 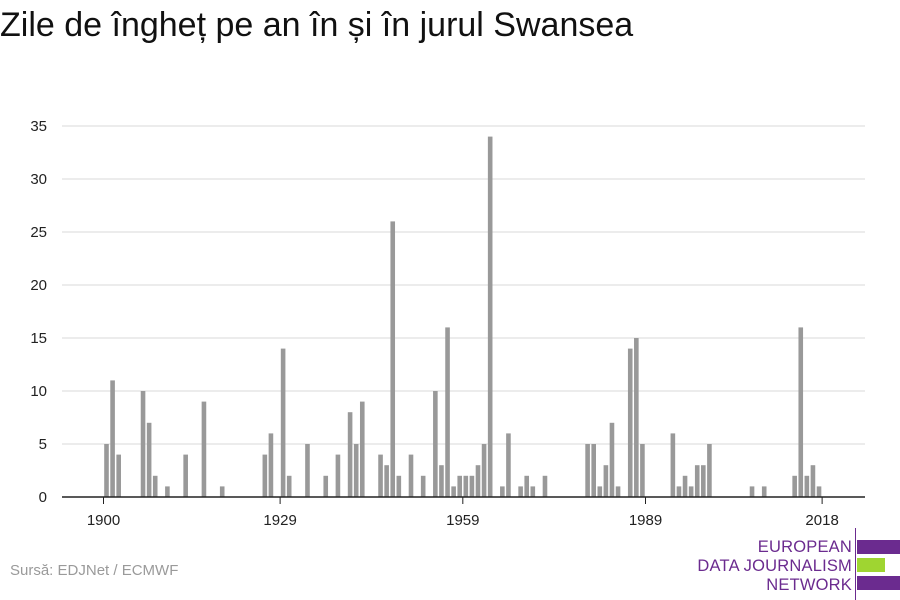 I want to click on x-tick-label: 1900, so click(x=103, y=520).